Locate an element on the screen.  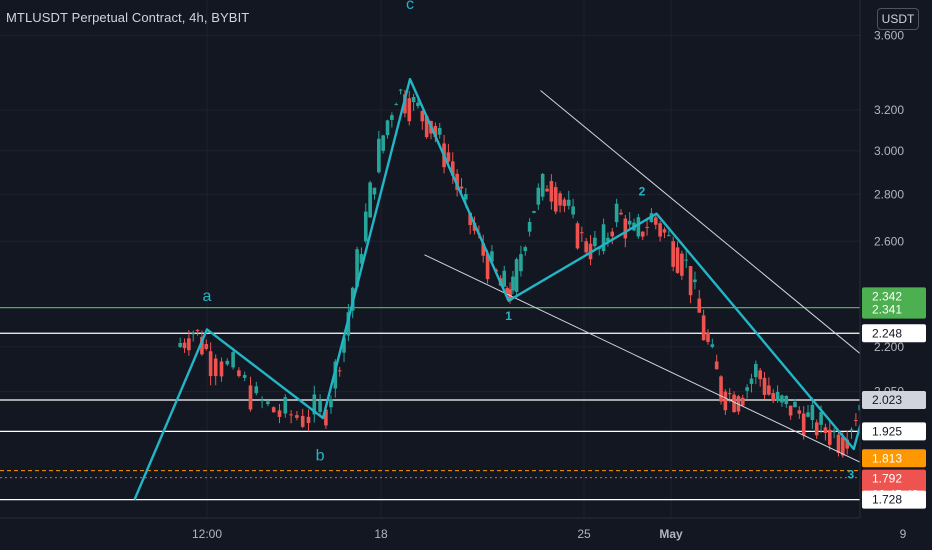
price-label-text: 2.248 is located at coordinates (887, 333).